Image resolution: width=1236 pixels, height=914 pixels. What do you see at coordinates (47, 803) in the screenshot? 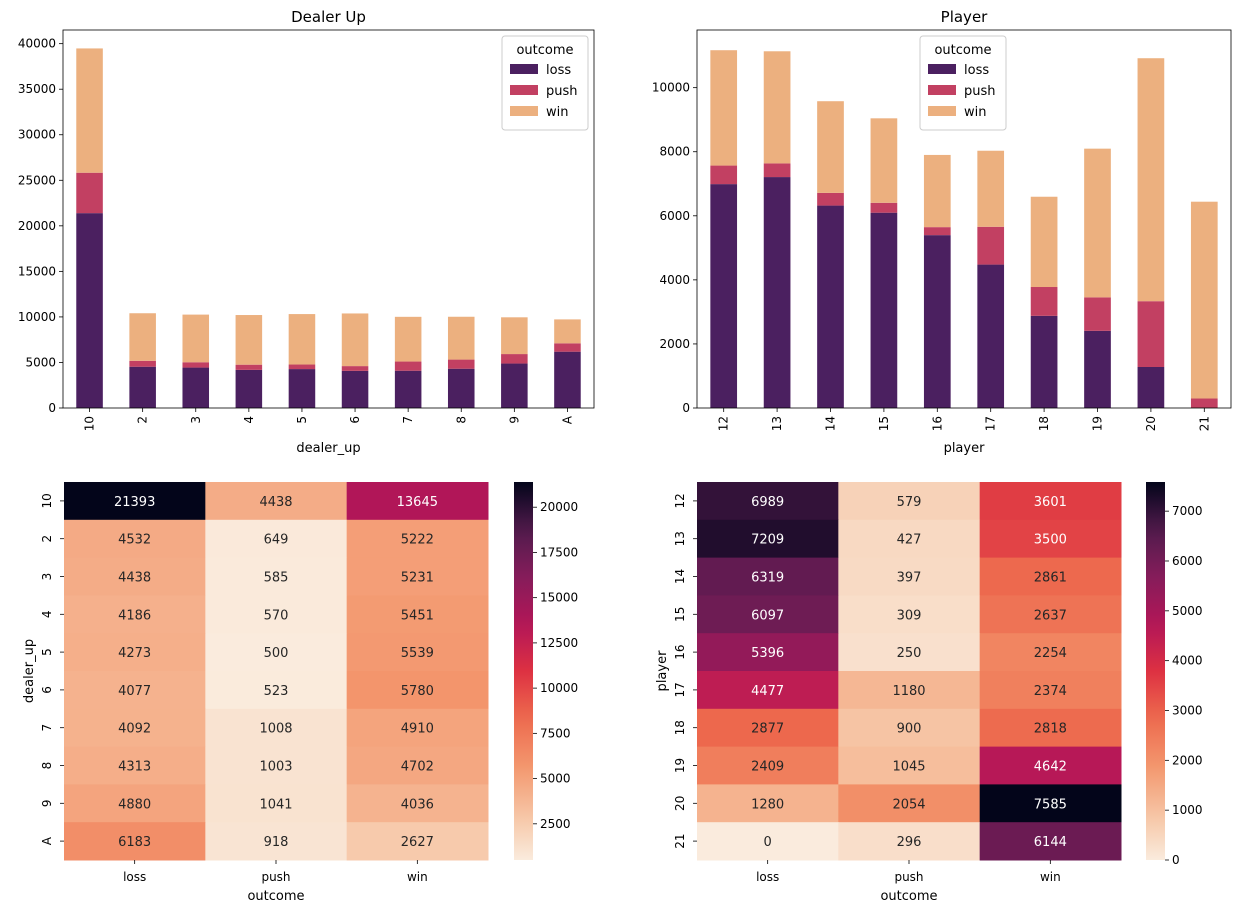
I see `y-tick-label: 9` at bounding box center [47, 803].